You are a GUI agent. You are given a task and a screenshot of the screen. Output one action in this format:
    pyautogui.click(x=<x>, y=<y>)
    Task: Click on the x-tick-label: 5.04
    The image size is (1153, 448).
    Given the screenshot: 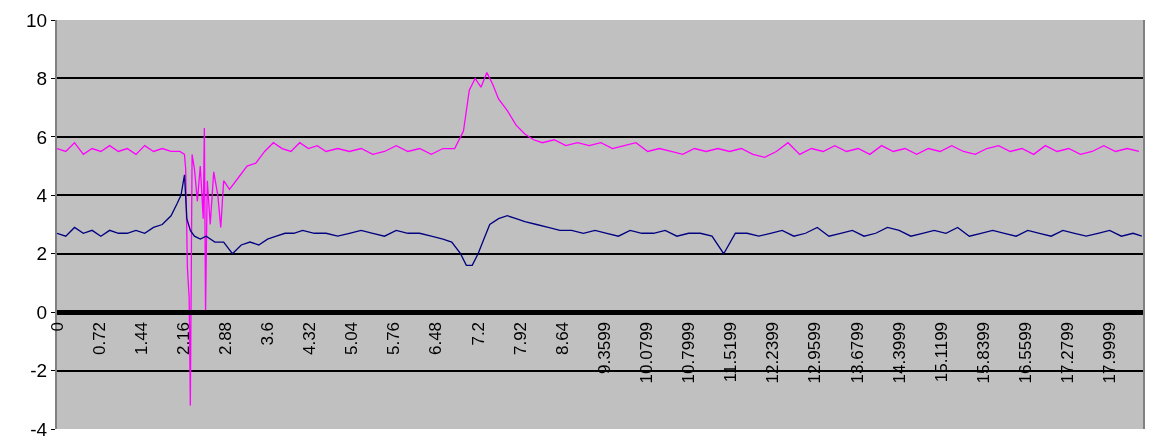 What is the action you would take?
    pyautogui.click(x=352, y=338)
    